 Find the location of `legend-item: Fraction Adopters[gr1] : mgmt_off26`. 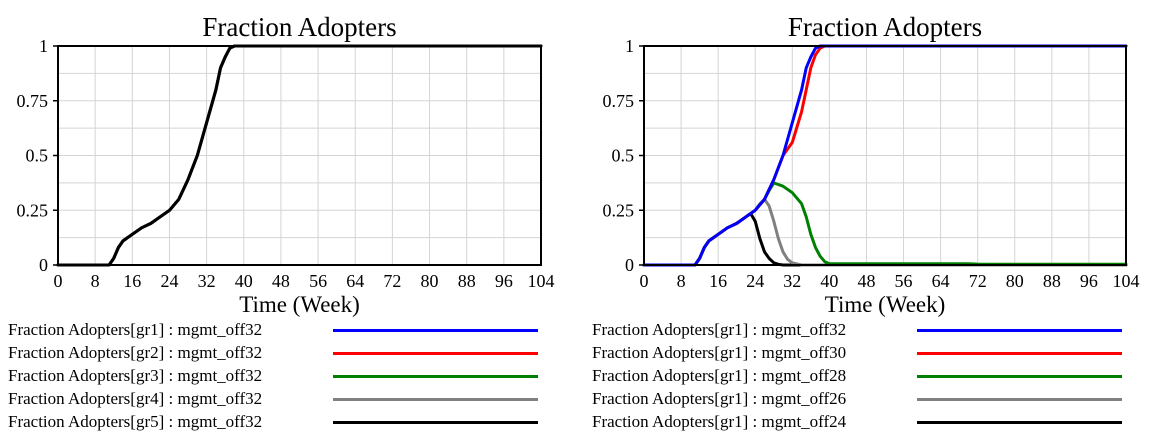

legend-item: Fraction Adopters[gr1] : mgmt_off26 is located at coordinates (862, 399).